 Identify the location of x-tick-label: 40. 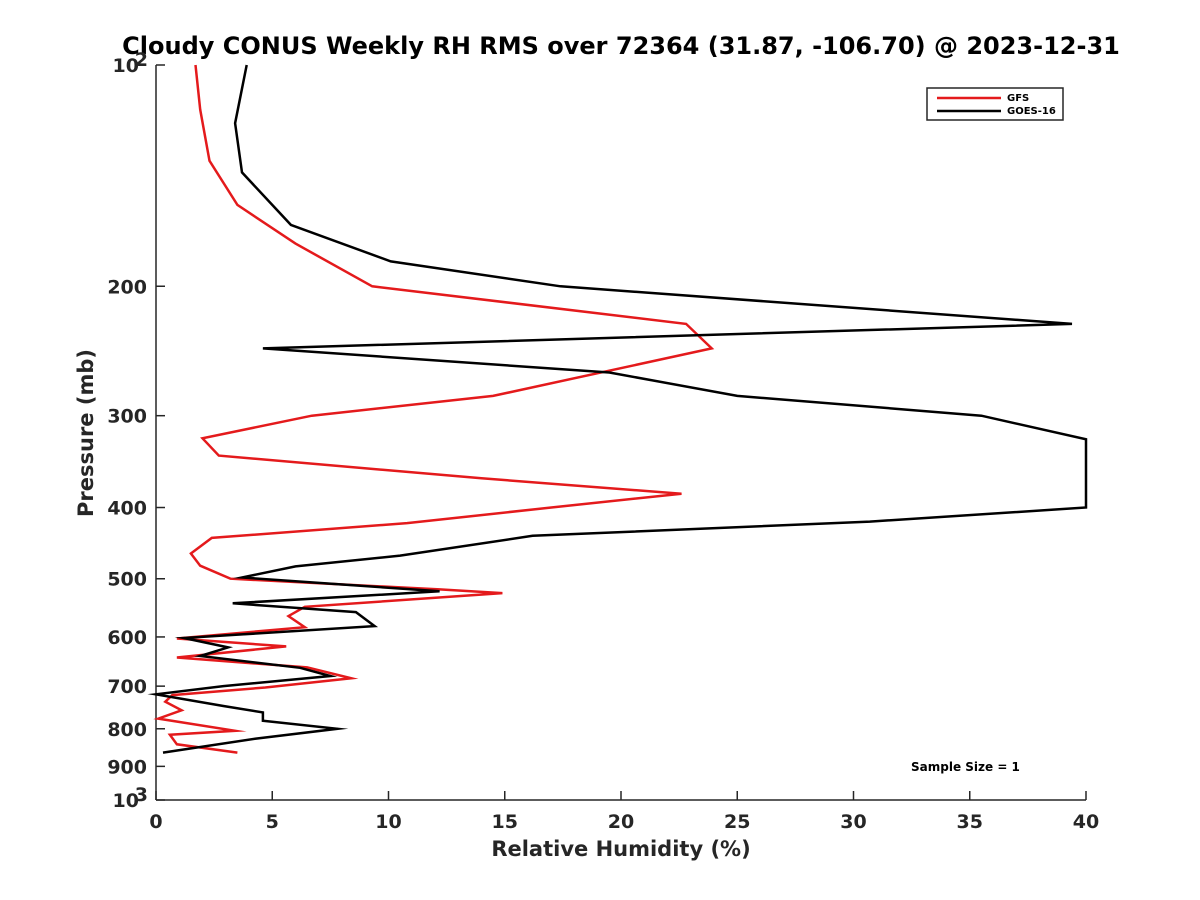
(1086, 822).